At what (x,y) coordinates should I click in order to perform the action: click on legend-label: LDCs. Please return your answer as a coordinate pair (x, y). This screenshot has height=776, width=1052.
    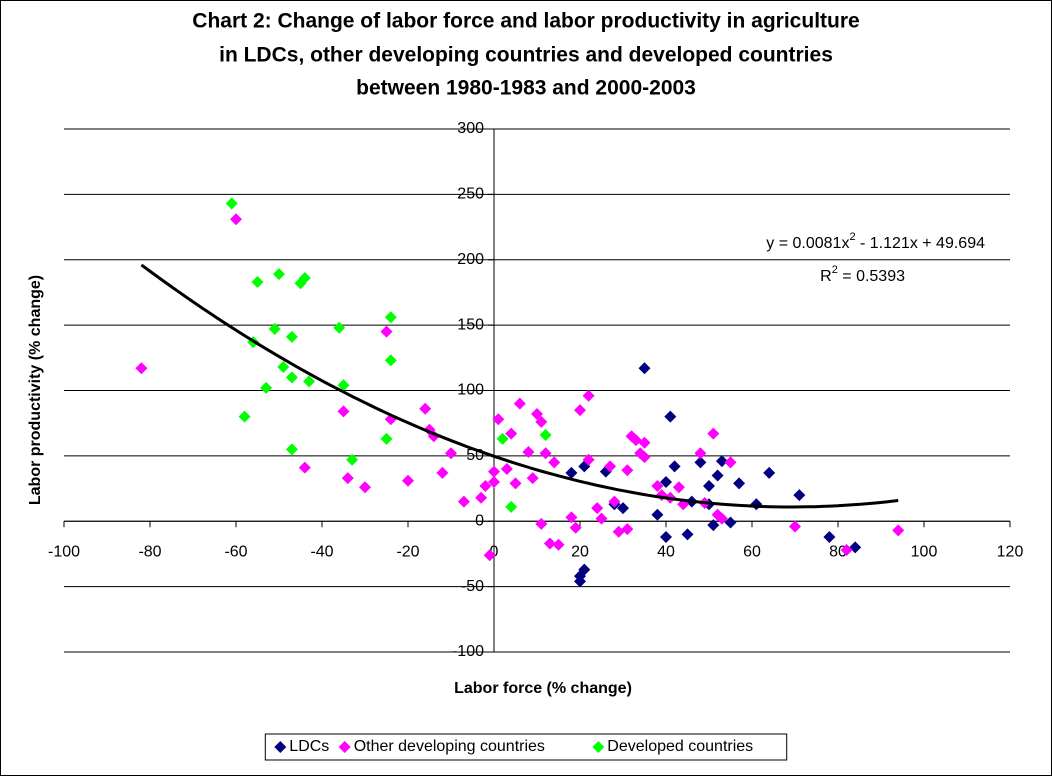
    Looking at the image, I should click on (309, 746).